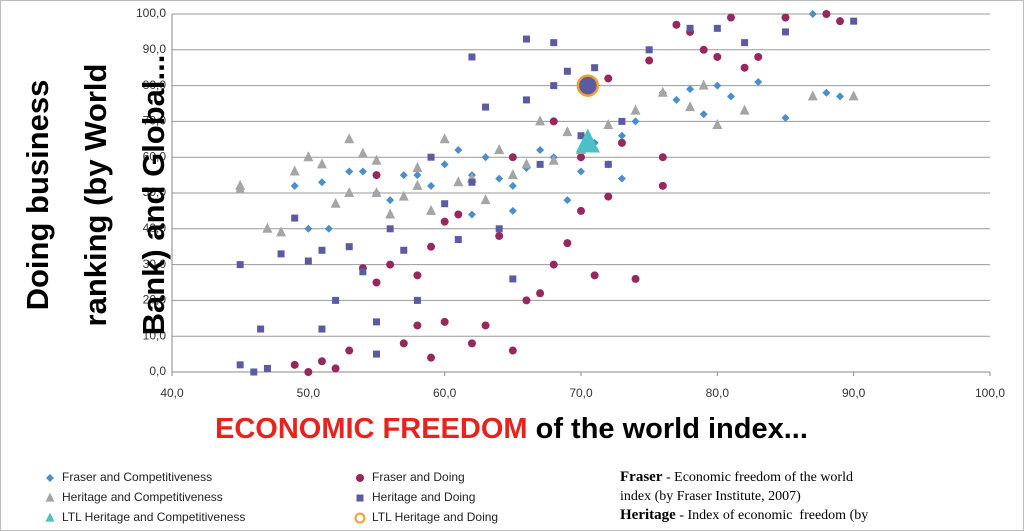 This screenshot has height=531, width=1024. I want to click on legend-item: Heritage and Competitiveness, so click(134, 497).